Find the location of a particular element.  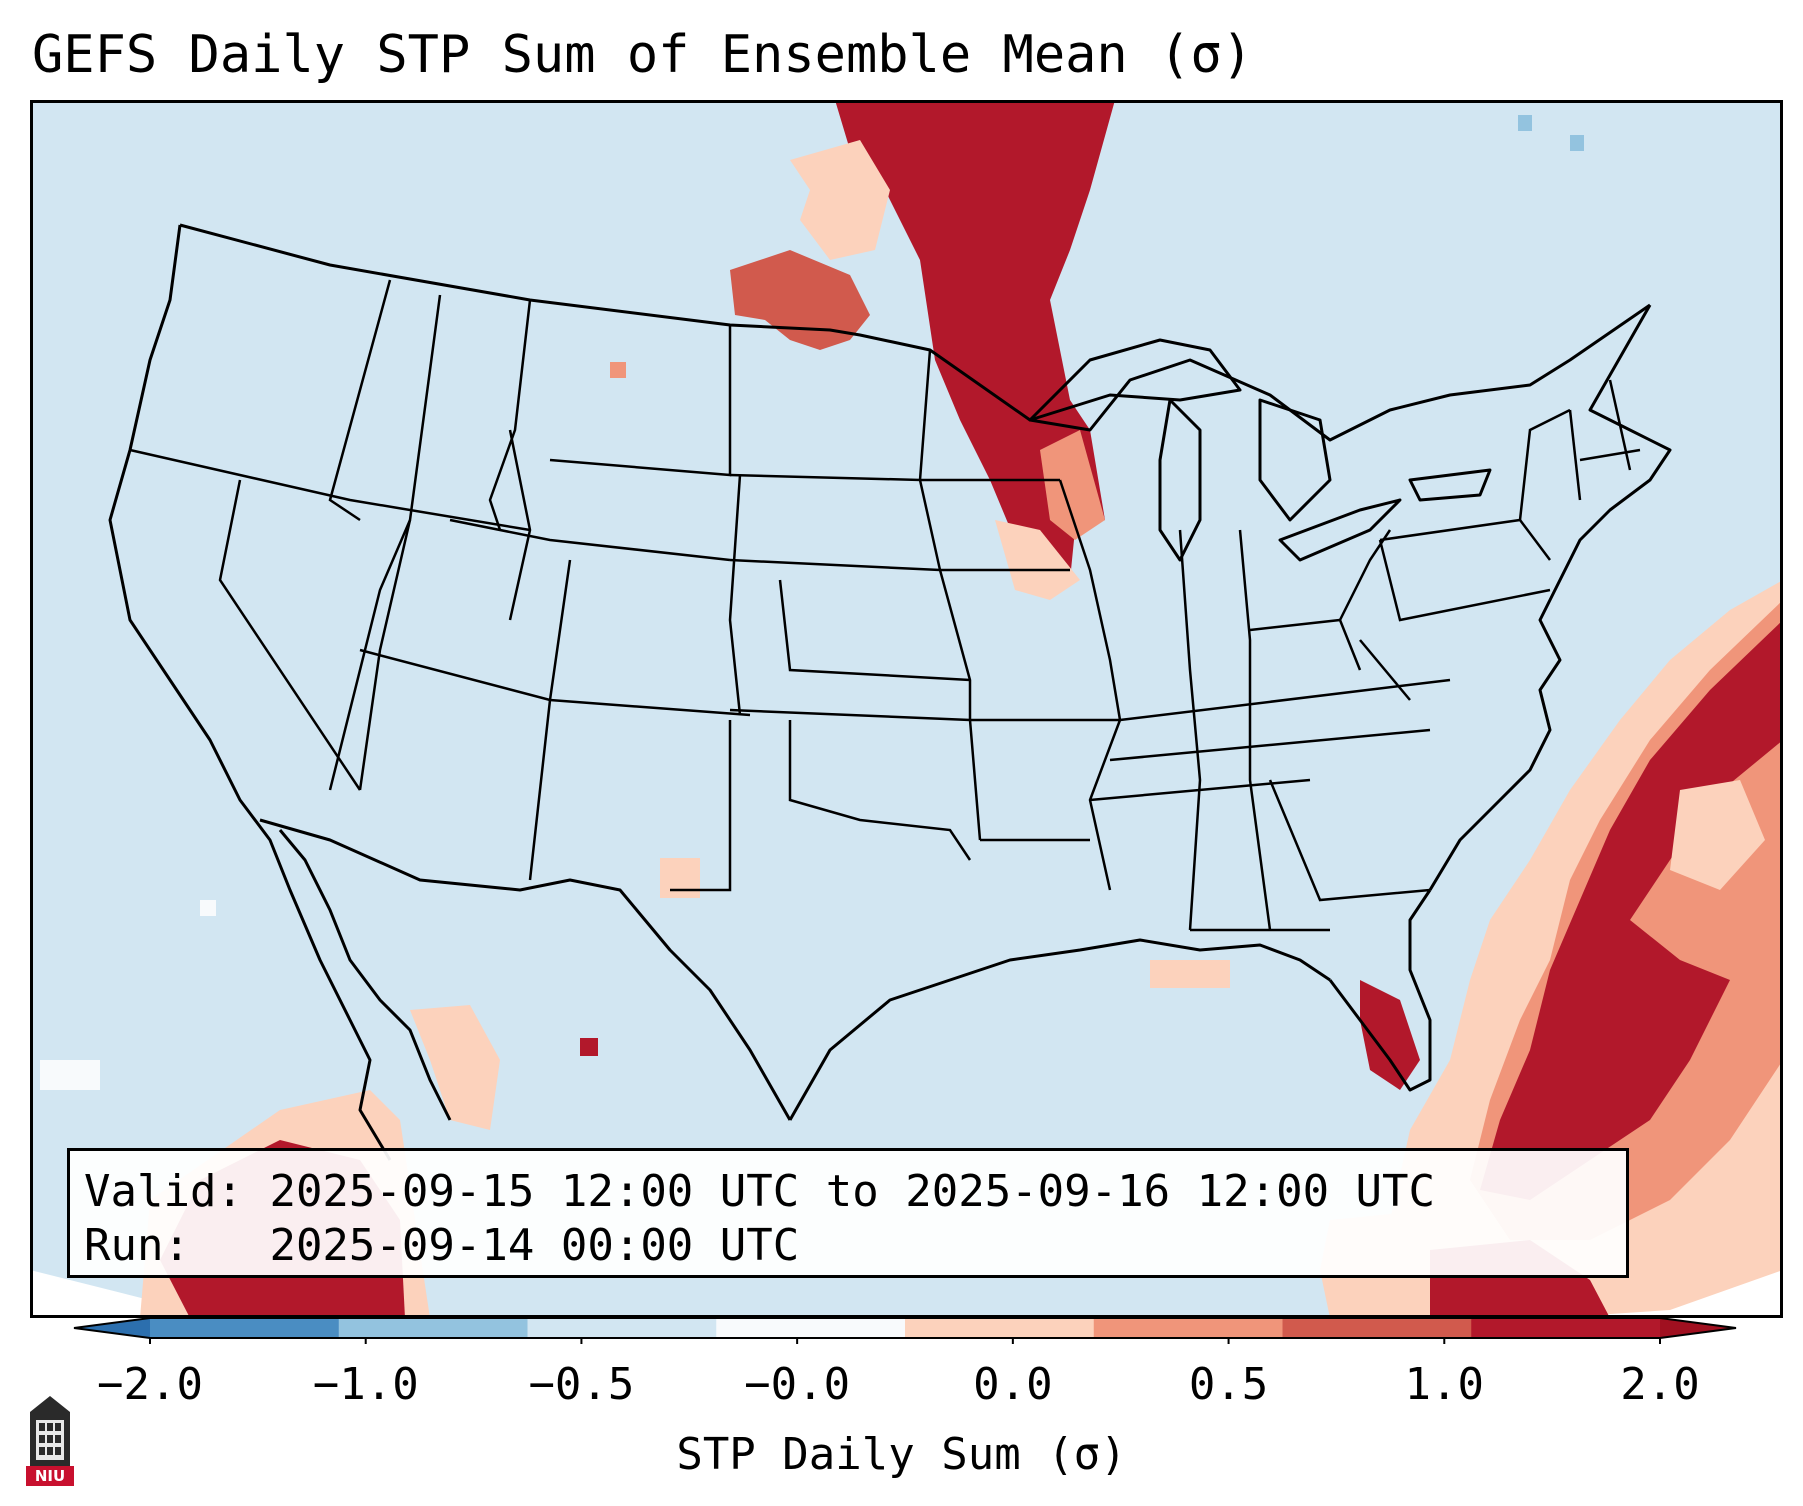

great-lake-ontario is located at coordinates (1450, 485).